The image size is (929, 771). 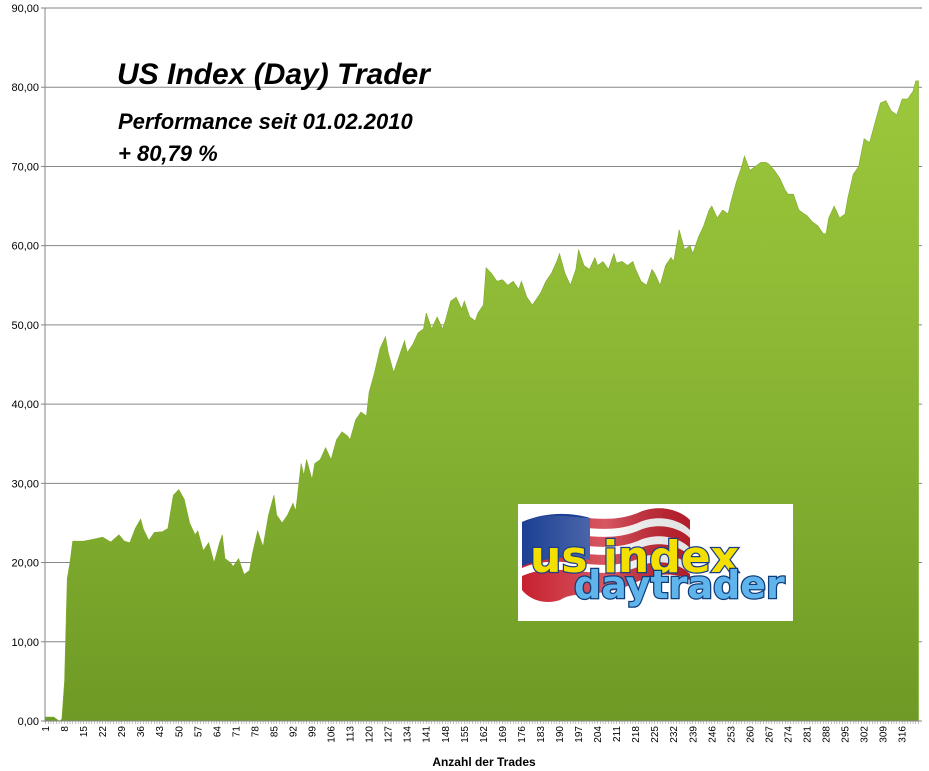 I want to click on x-tick-label: 169, so click(x=503, y=734).